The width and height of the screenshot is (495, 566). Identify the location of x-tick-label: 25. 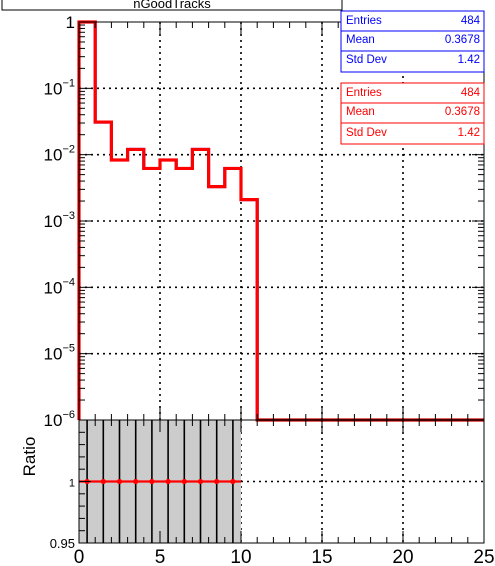
(483, 556).